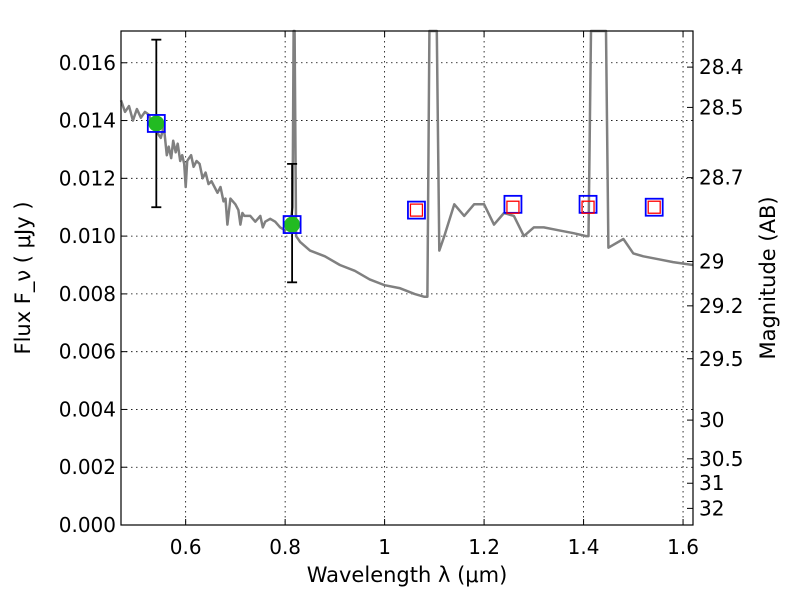  What do you see at coordinates (721, 459) in the screenshot?
I see `right-tick-label: 30.5` at bounding box center [721, 459].